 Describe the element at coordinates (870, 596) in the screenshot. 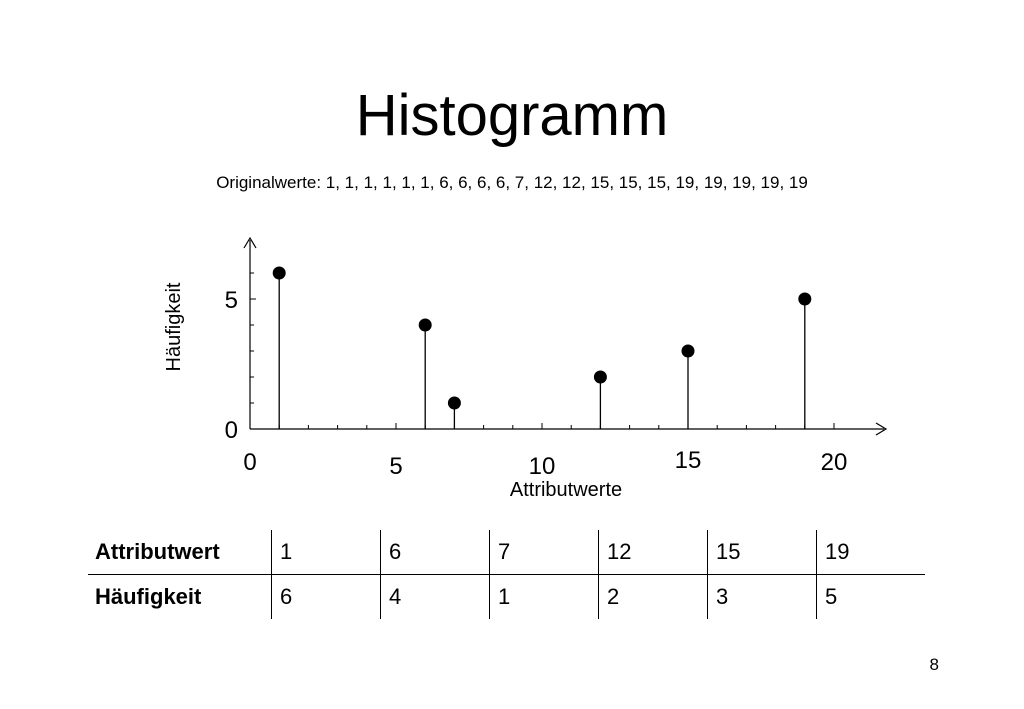

I see `table-cell: 5` at that location.